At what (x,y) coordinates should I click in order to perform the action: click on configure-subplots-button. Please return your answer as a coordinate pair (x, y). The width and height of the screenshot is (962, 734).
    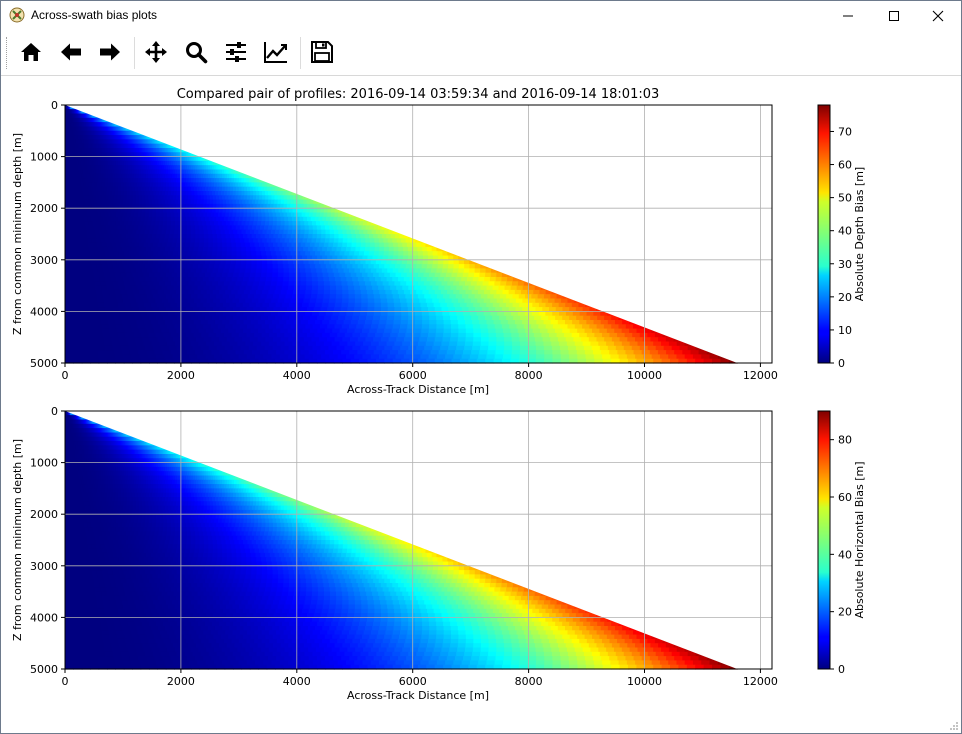
    Looking at the image, I should click on (236, 52).